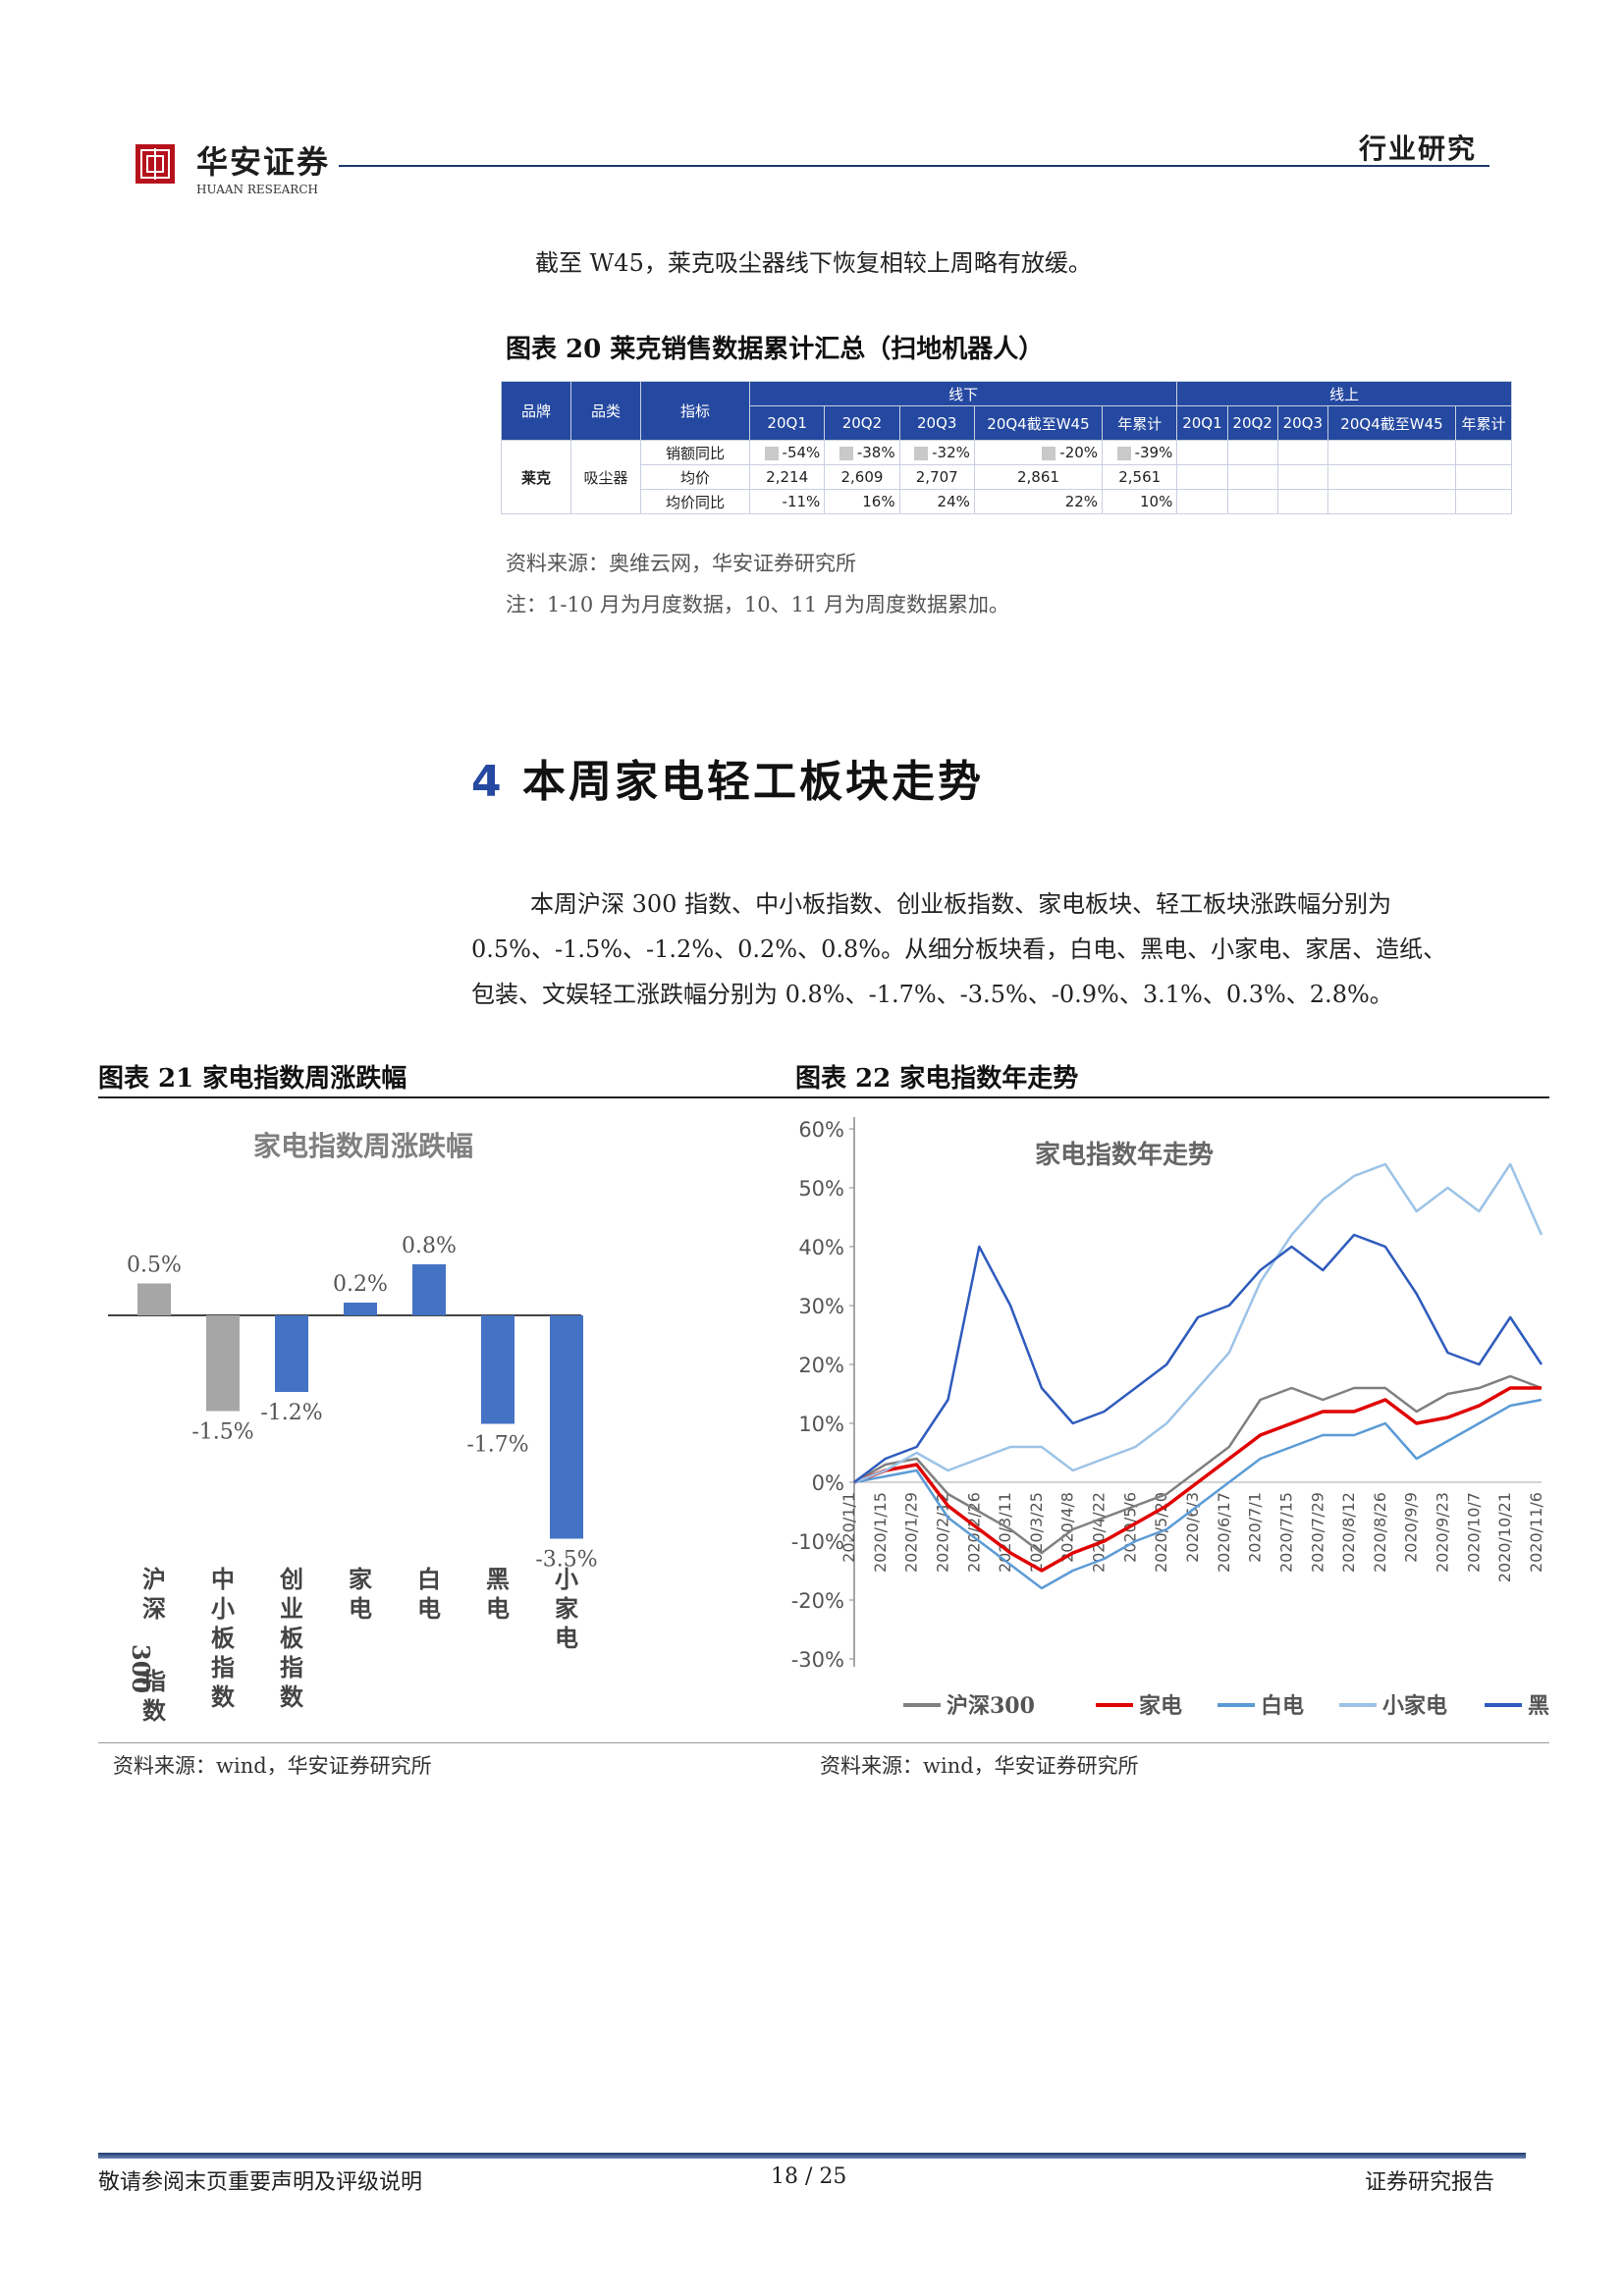 The image size is (1624, 2296). What do you see at coordinates (1539, 1706) in the screenshot?
I see `legend-label: 黑电` at bounding box center [1539, 1706].